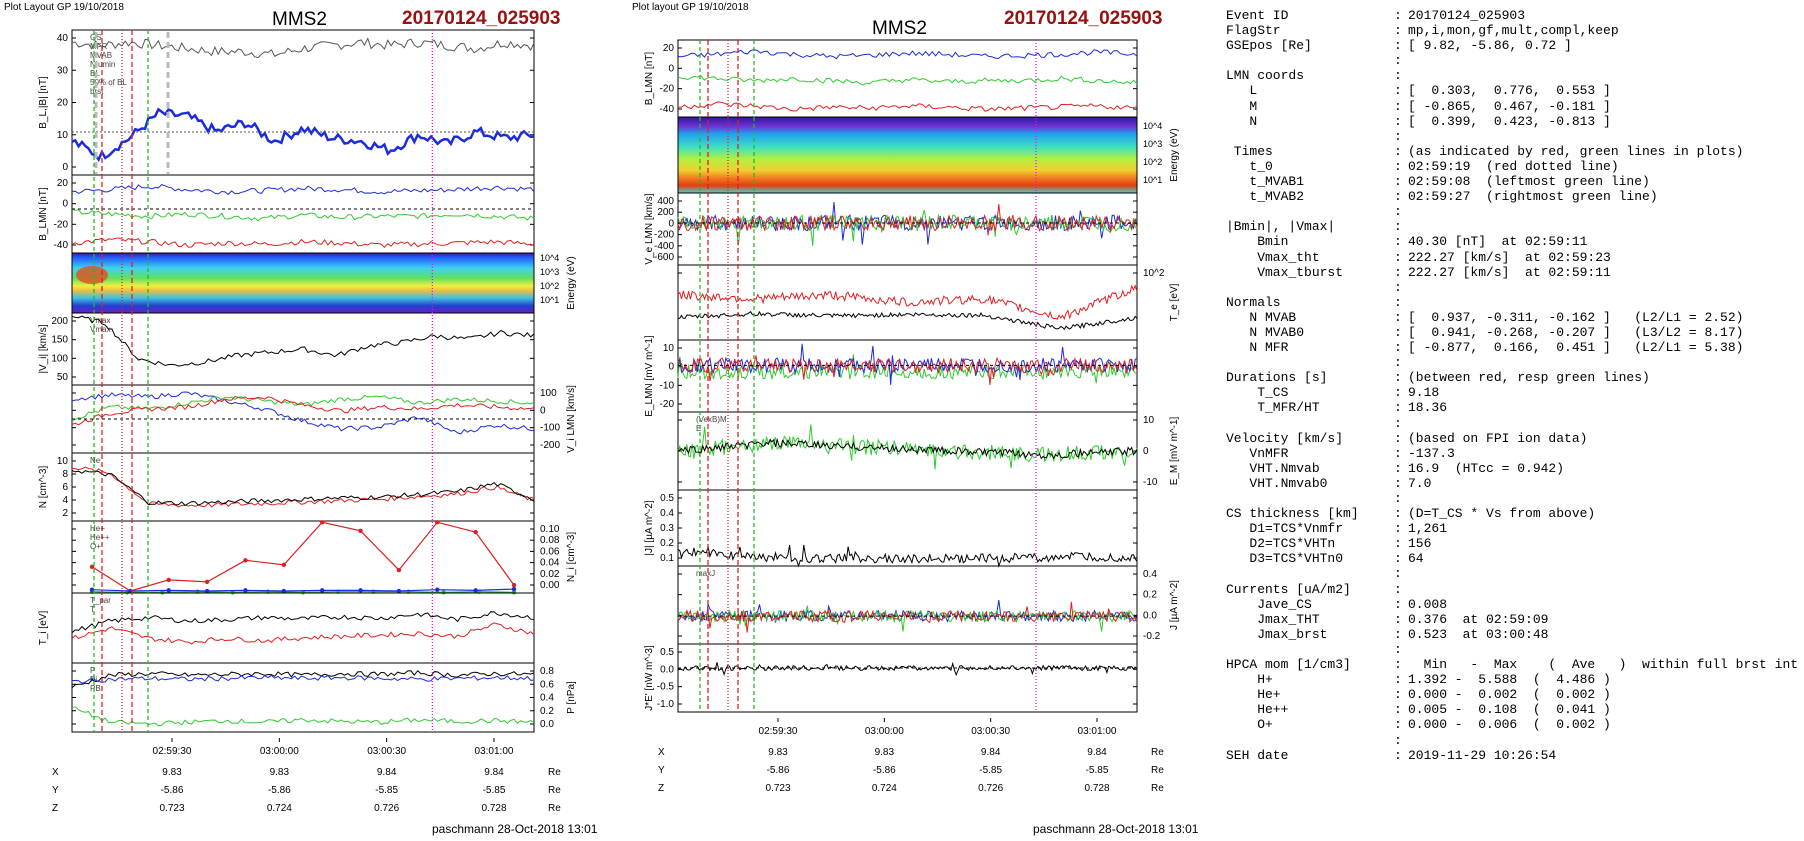  What do you see at coordinates (303, 622) in the screenshot?
I see `series-line-T` at bounding box center [303, 622].